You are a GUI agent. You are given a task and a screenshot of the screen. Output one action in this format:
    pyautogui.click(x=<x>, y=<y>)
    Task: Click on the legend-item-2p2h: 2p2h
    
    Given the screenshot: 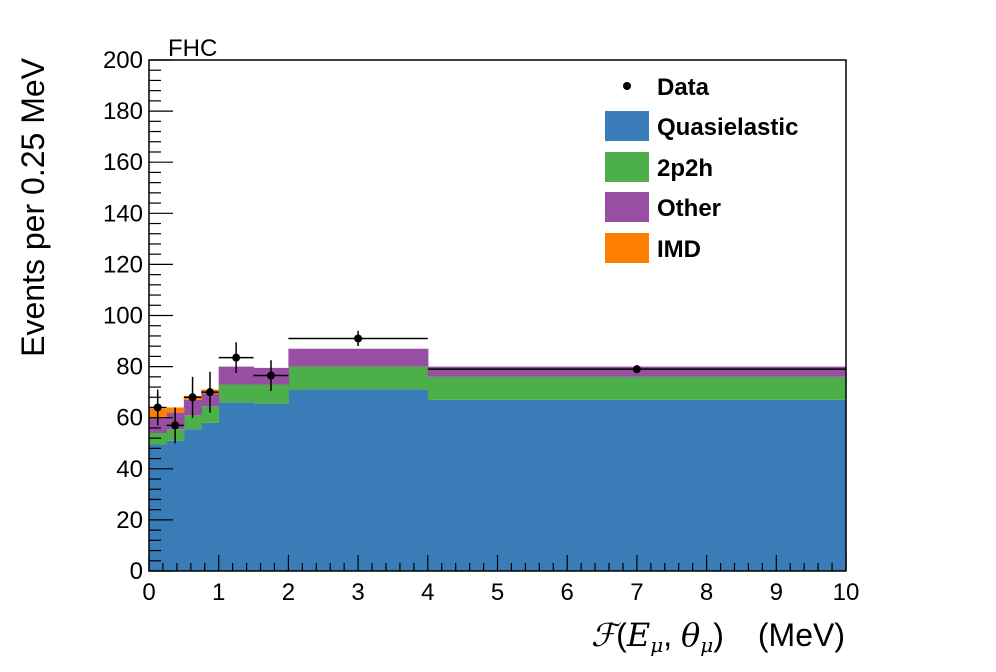 What is the action you would take?
    pyautogui.click(x=659, y=167)
    